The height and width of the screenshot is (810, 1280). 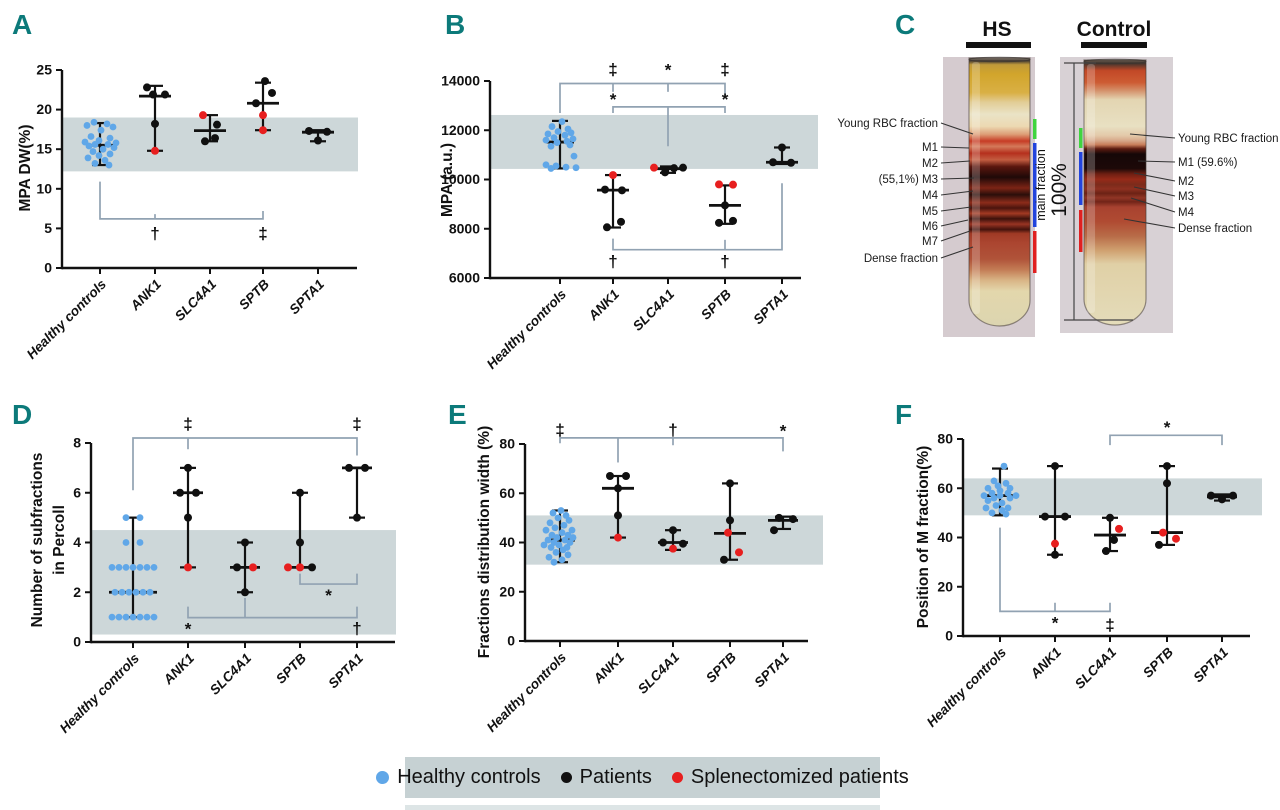 What do you see at coordinates (460, 81) in the screenshot?
I see `y-tick-label: 14000` at bounding box center [460, 81].